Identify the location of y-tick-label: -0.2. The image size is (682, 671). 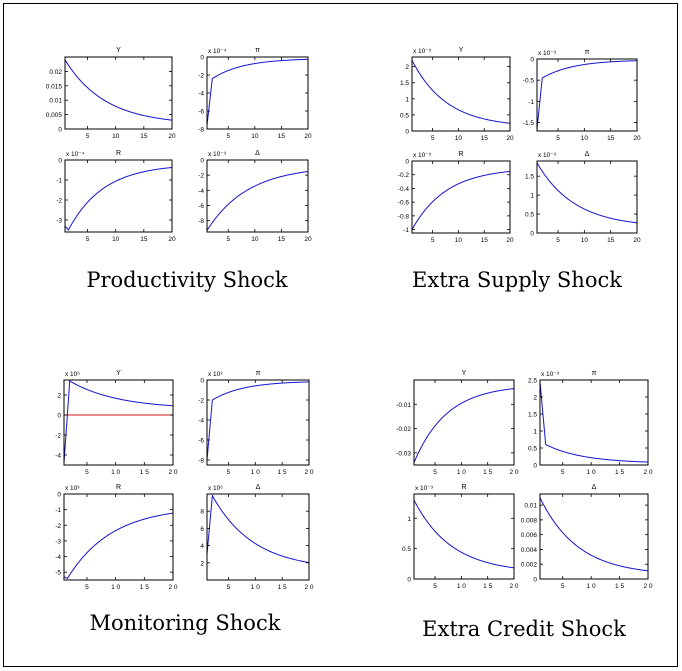
(404, 175).